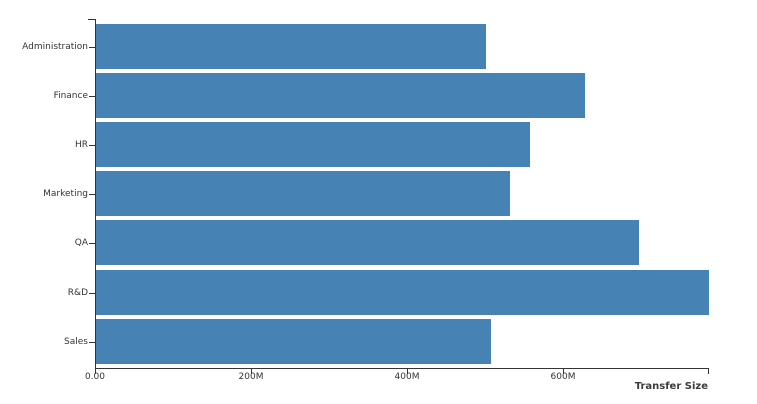 The image size is (757, 404). I want to click on x-axis-tick-label: 400M, so click(407, 377).